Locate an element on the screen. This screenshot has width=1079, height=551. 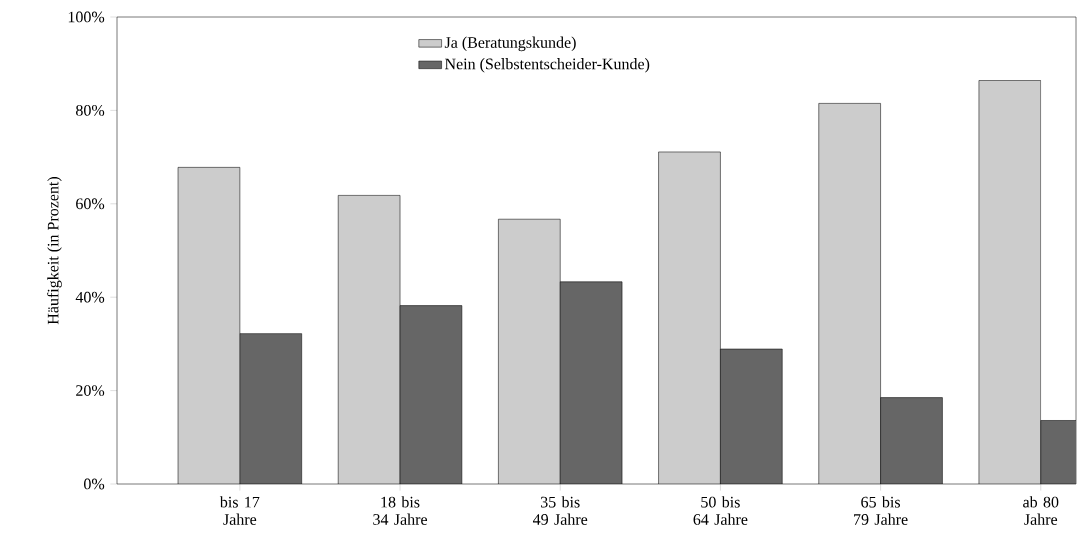
x-tick-label: ab 80 Jahre is located at coordinates (1041, 510).